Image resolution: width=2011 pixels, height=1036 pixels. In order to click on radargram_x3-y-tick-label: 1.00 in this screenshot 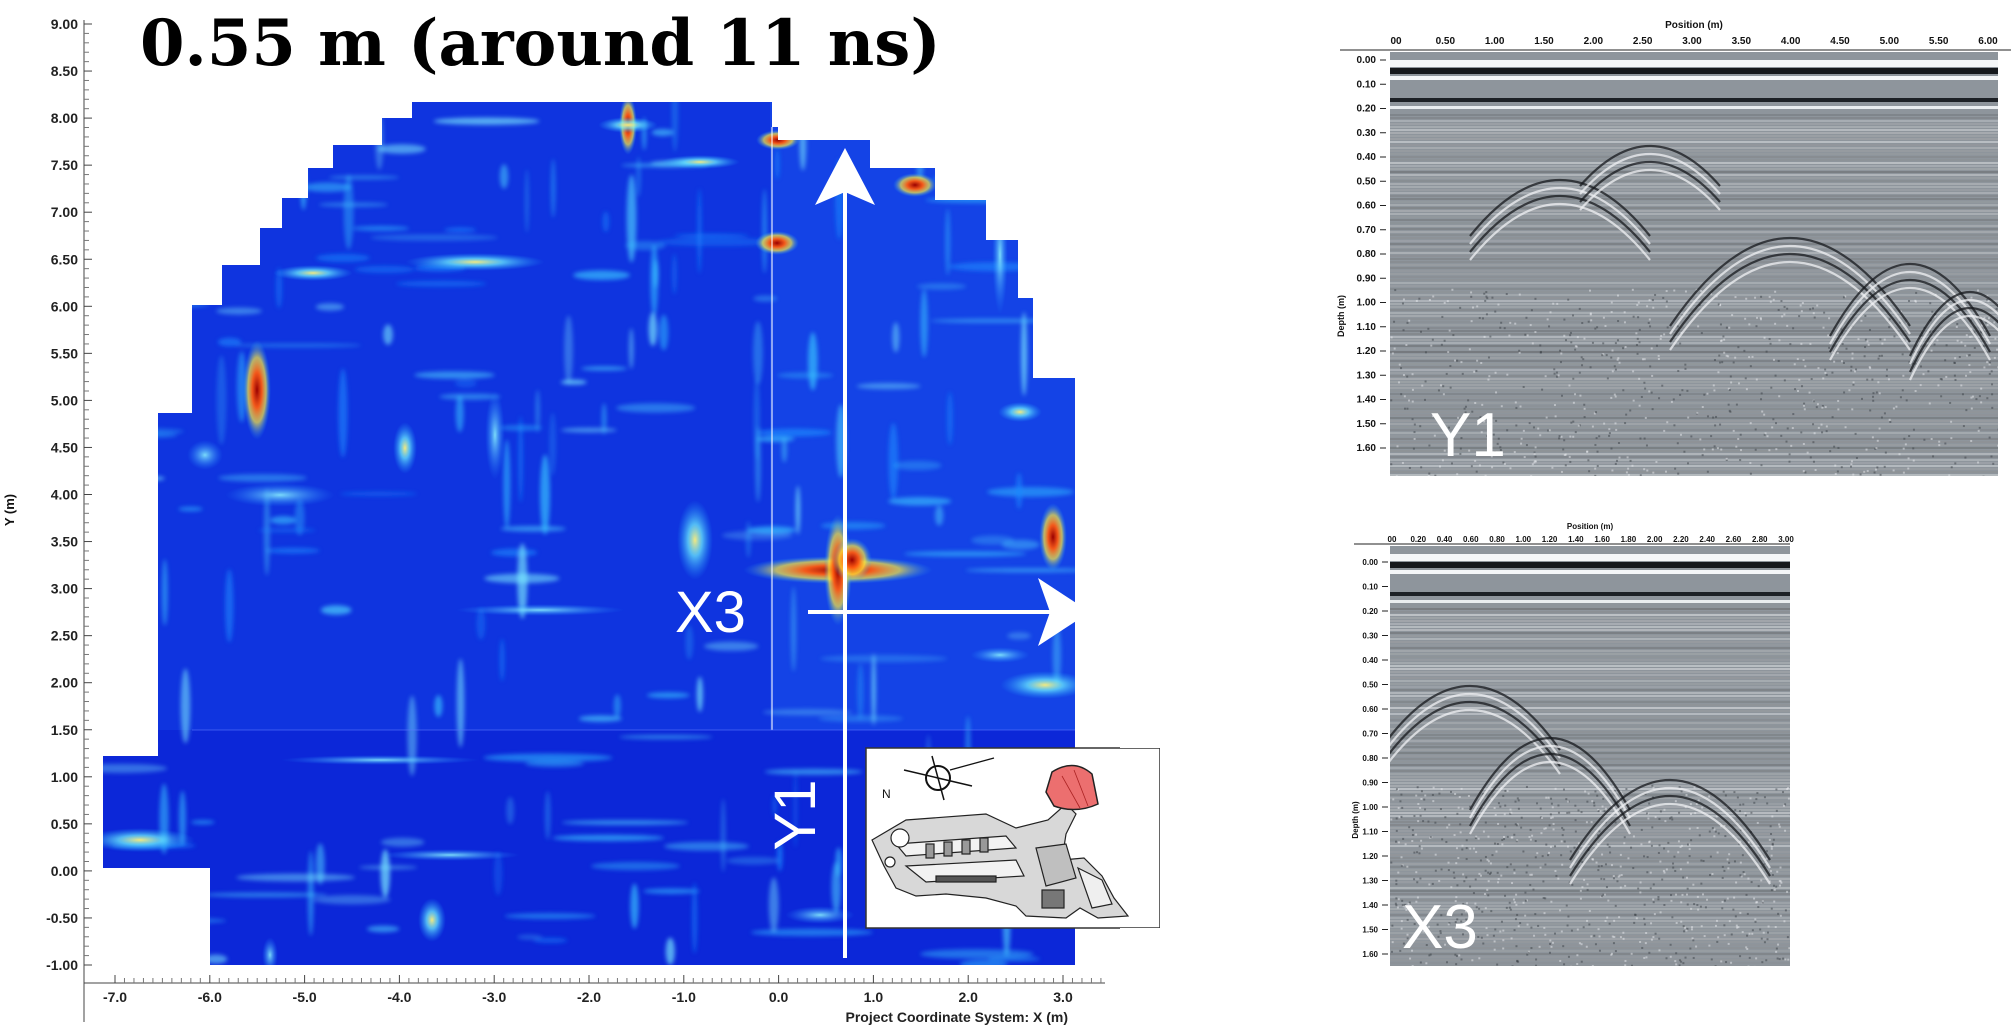, I will do `click(1370, 807)`.